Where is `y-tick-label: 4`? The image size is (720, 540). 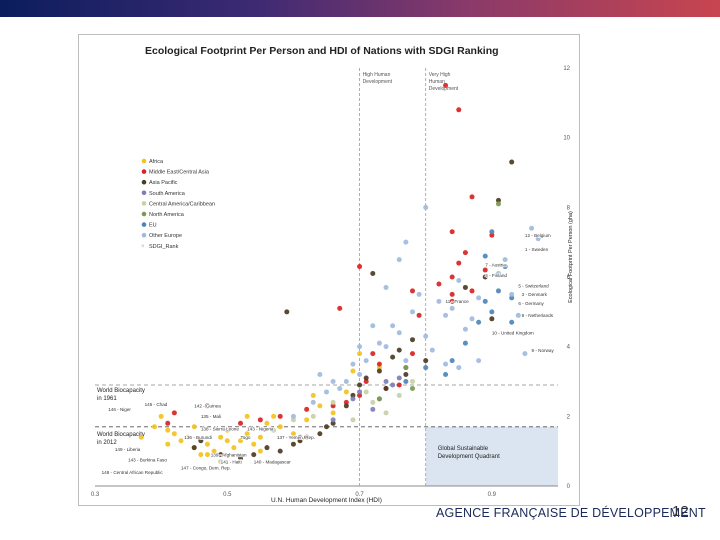 y-tick-label: 4 is located at coordinates (569, 348).